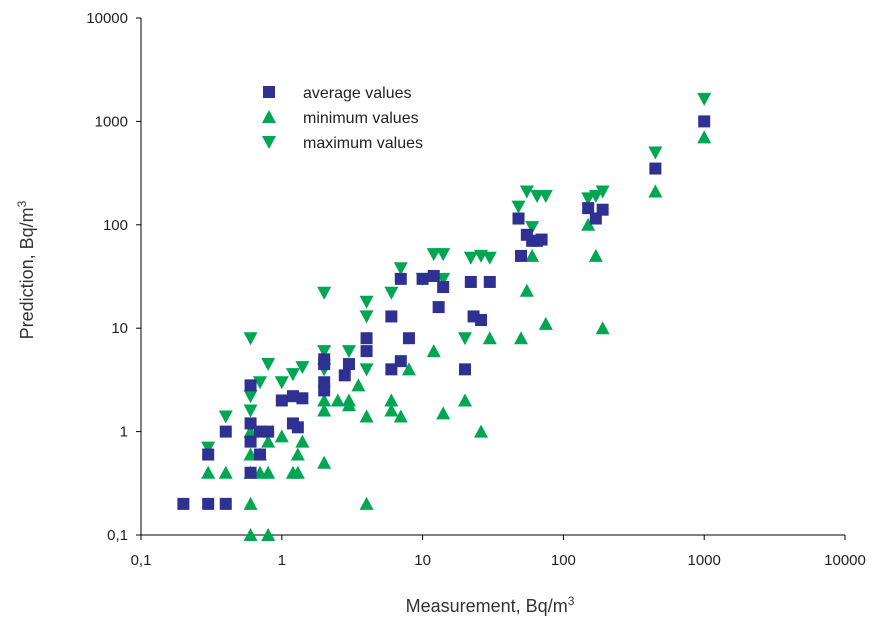 The height and width of the screenshot is (625, 877). What do you see at coordinates (115, 225) in the screenshot?
I see `y-tick-label: 100` at bounding box center [115, 225].